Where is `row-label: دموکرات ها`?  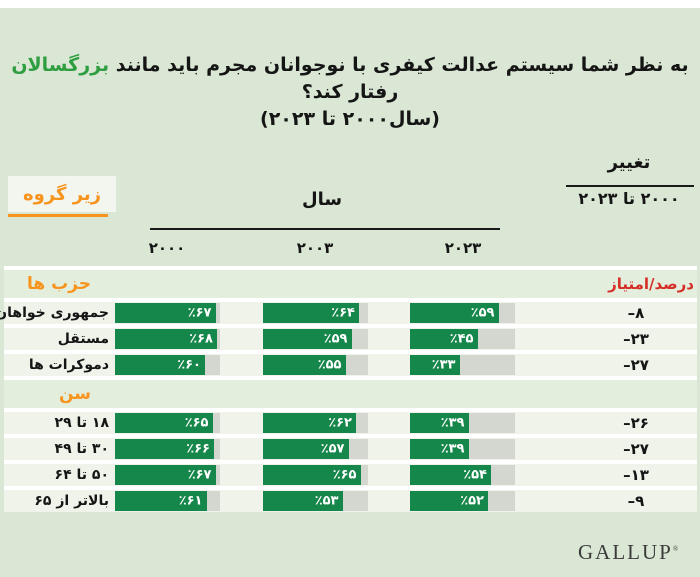 row-label: دموکرات ها is located at coordinates (68, 365).